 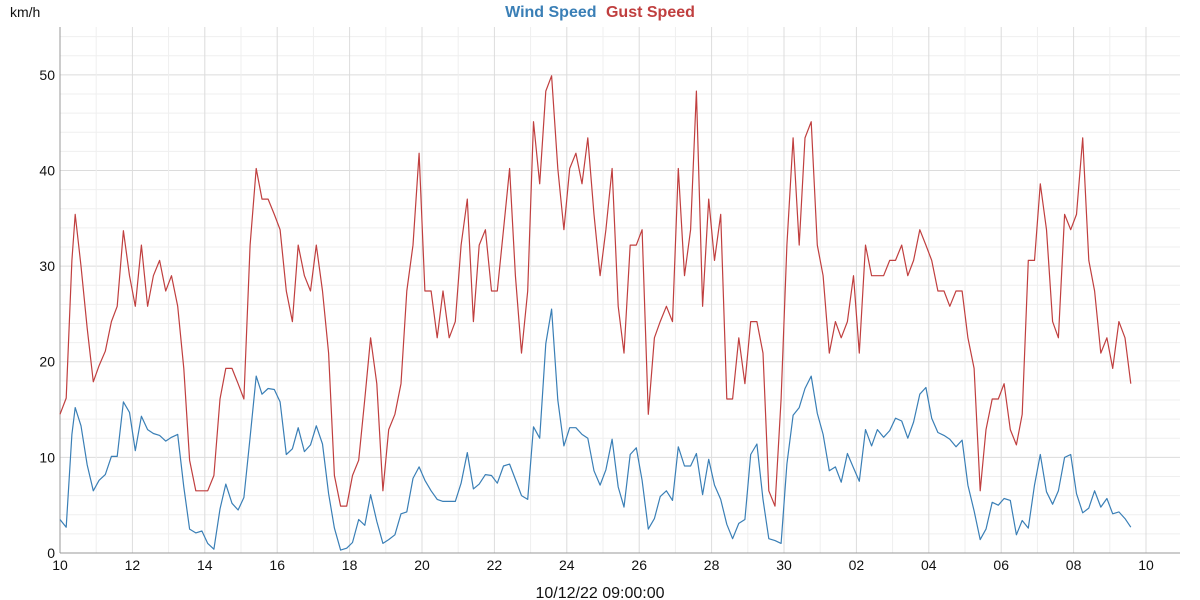 What do you see at coordinates (550, 12) in the screenshot?
I see `legend-wind-speed: Wind Speed` at bounding box center [550, 12].